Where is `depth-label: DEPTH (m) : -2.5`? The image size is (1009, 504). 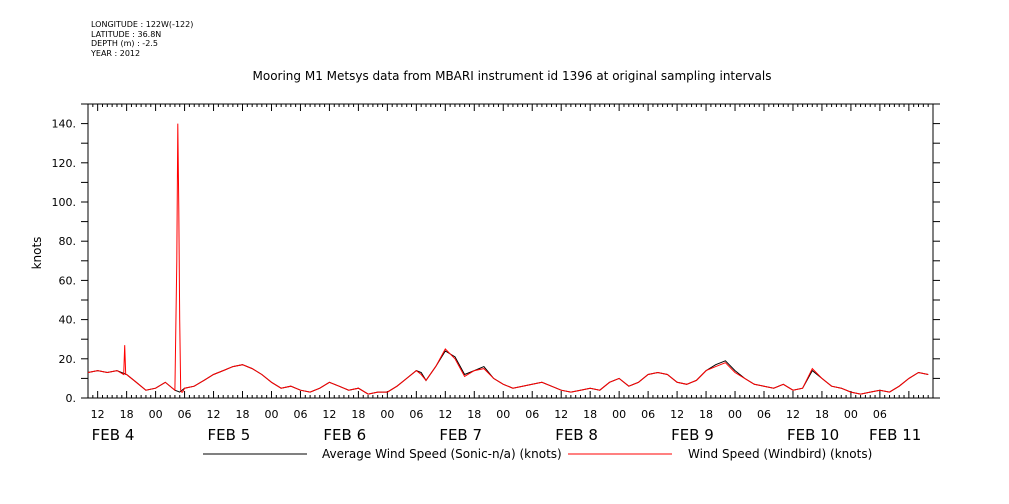
depth-label: DEPTH (m) : -2.5 is located at coordinates (124, 43).